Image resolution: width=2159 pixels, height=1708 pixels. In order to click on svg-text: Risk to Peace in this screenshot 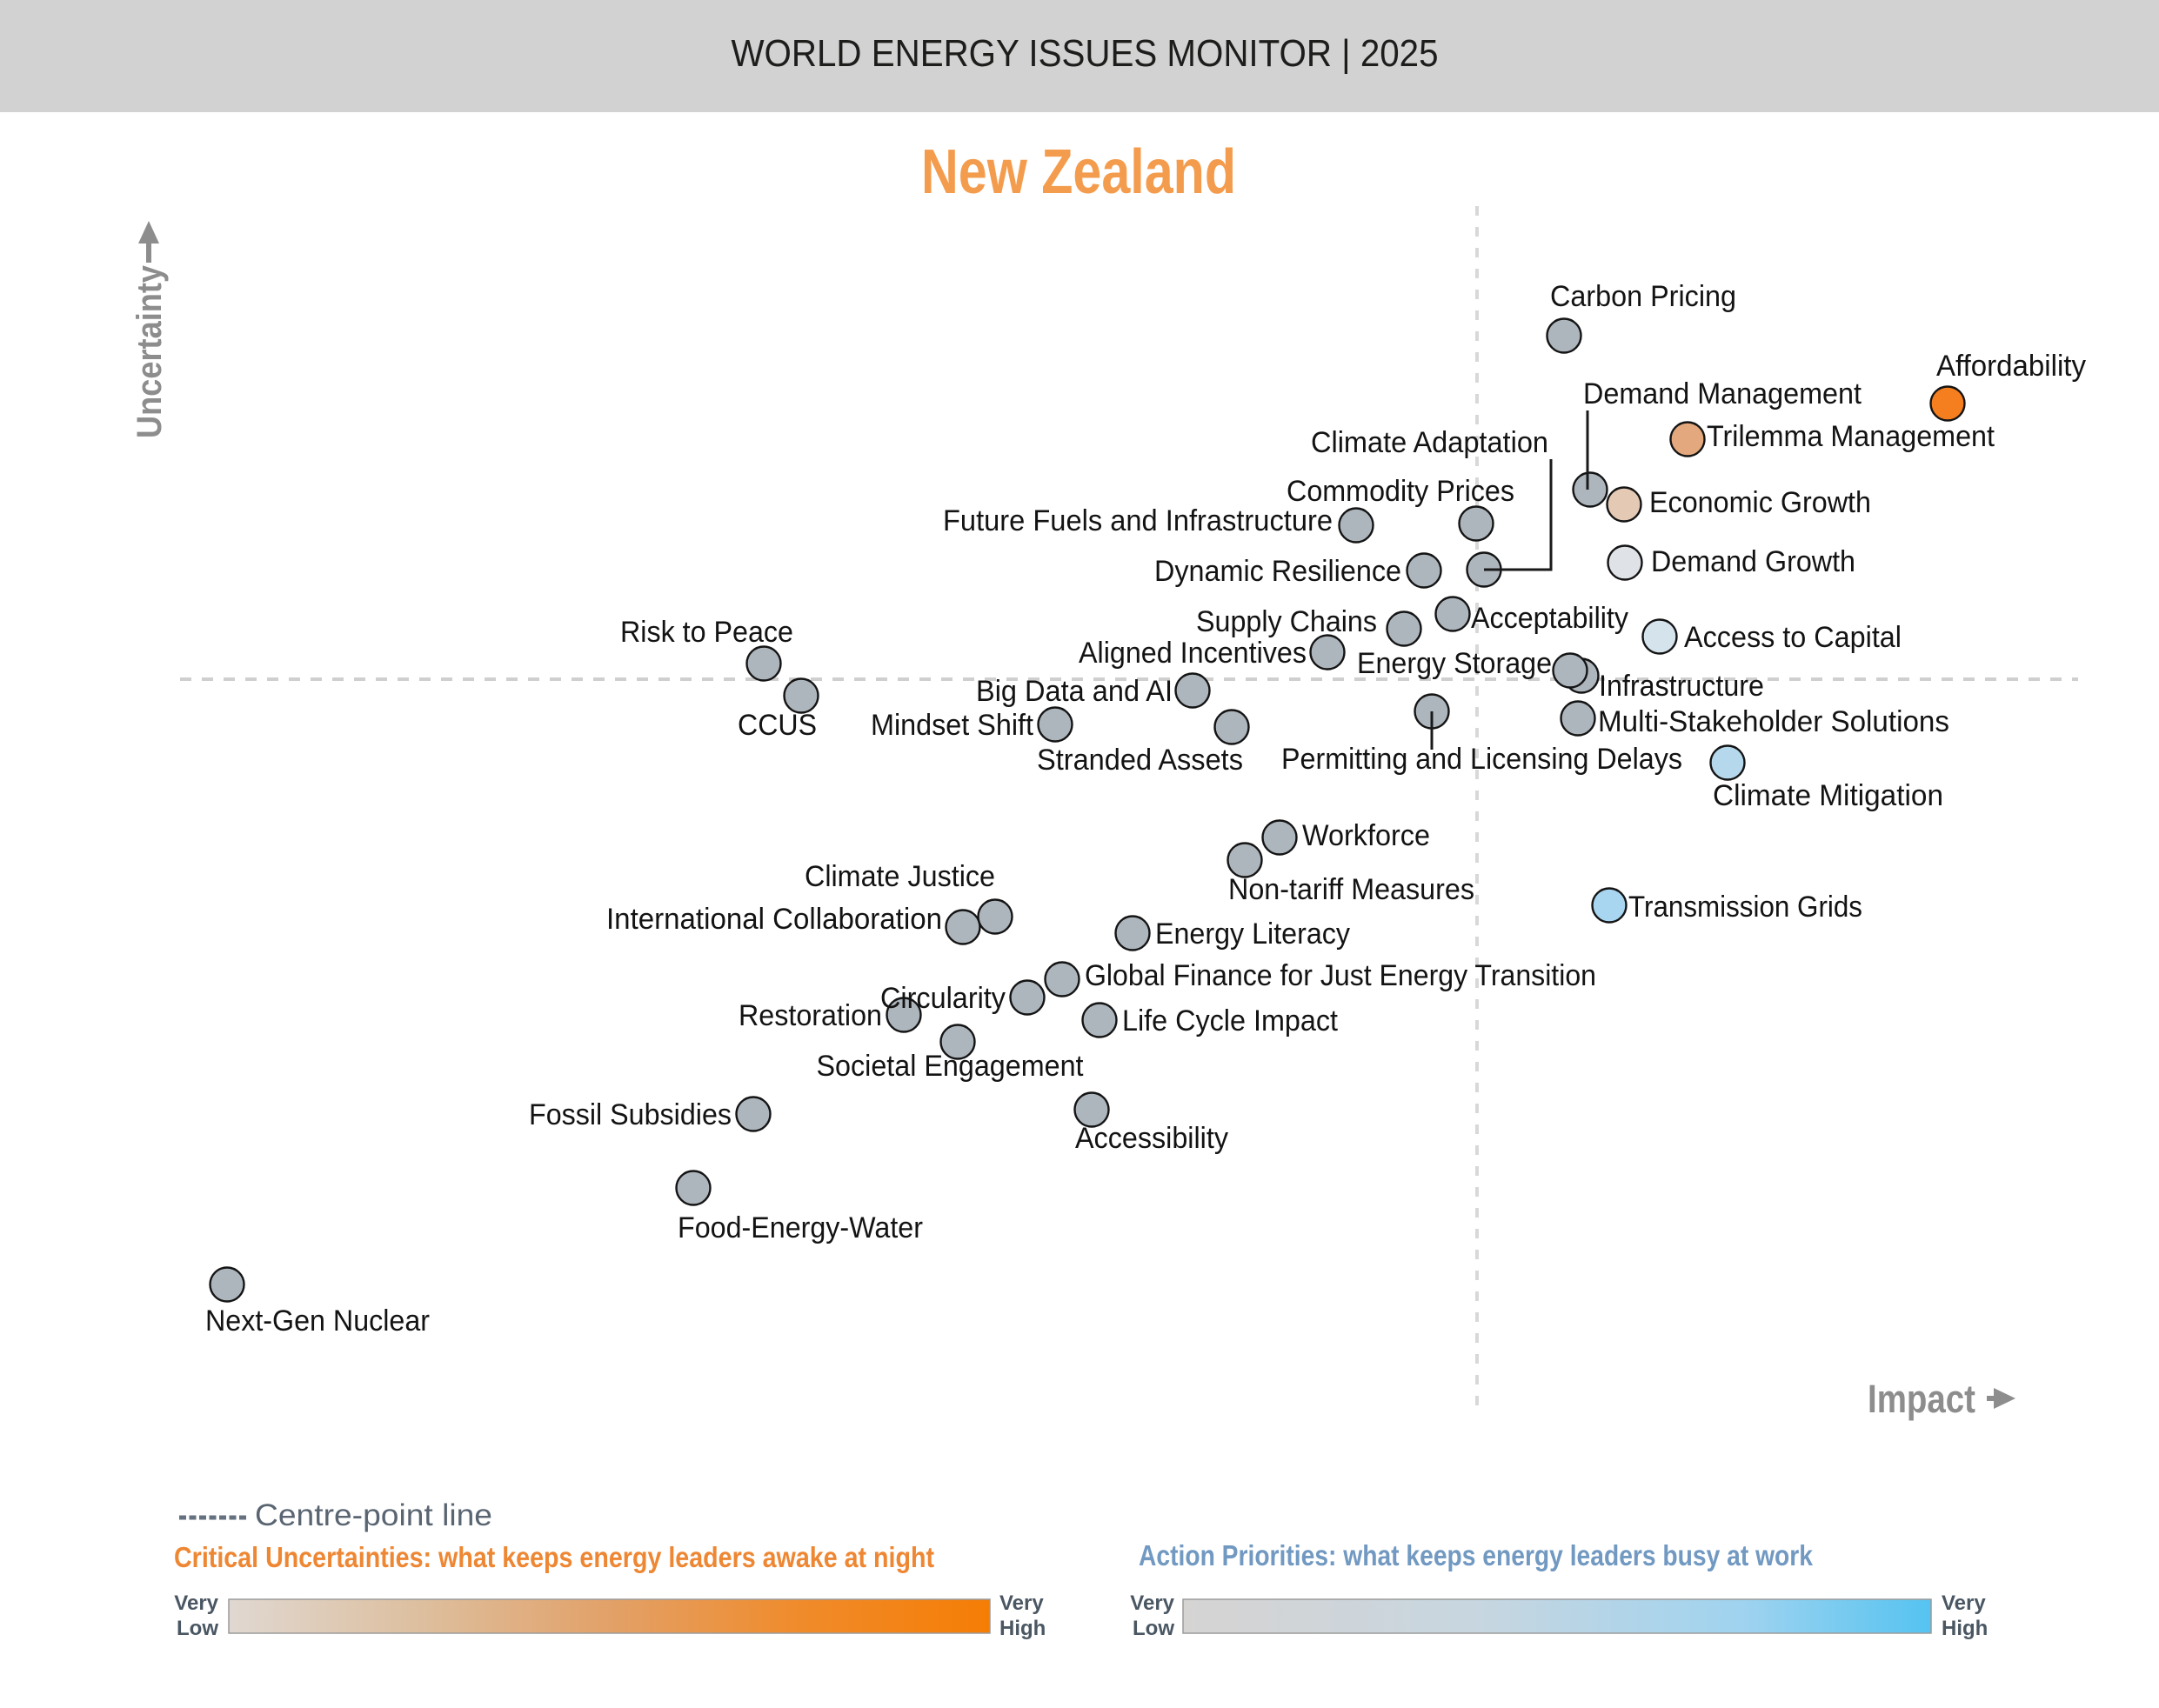, I will do `click(706, 632)`.